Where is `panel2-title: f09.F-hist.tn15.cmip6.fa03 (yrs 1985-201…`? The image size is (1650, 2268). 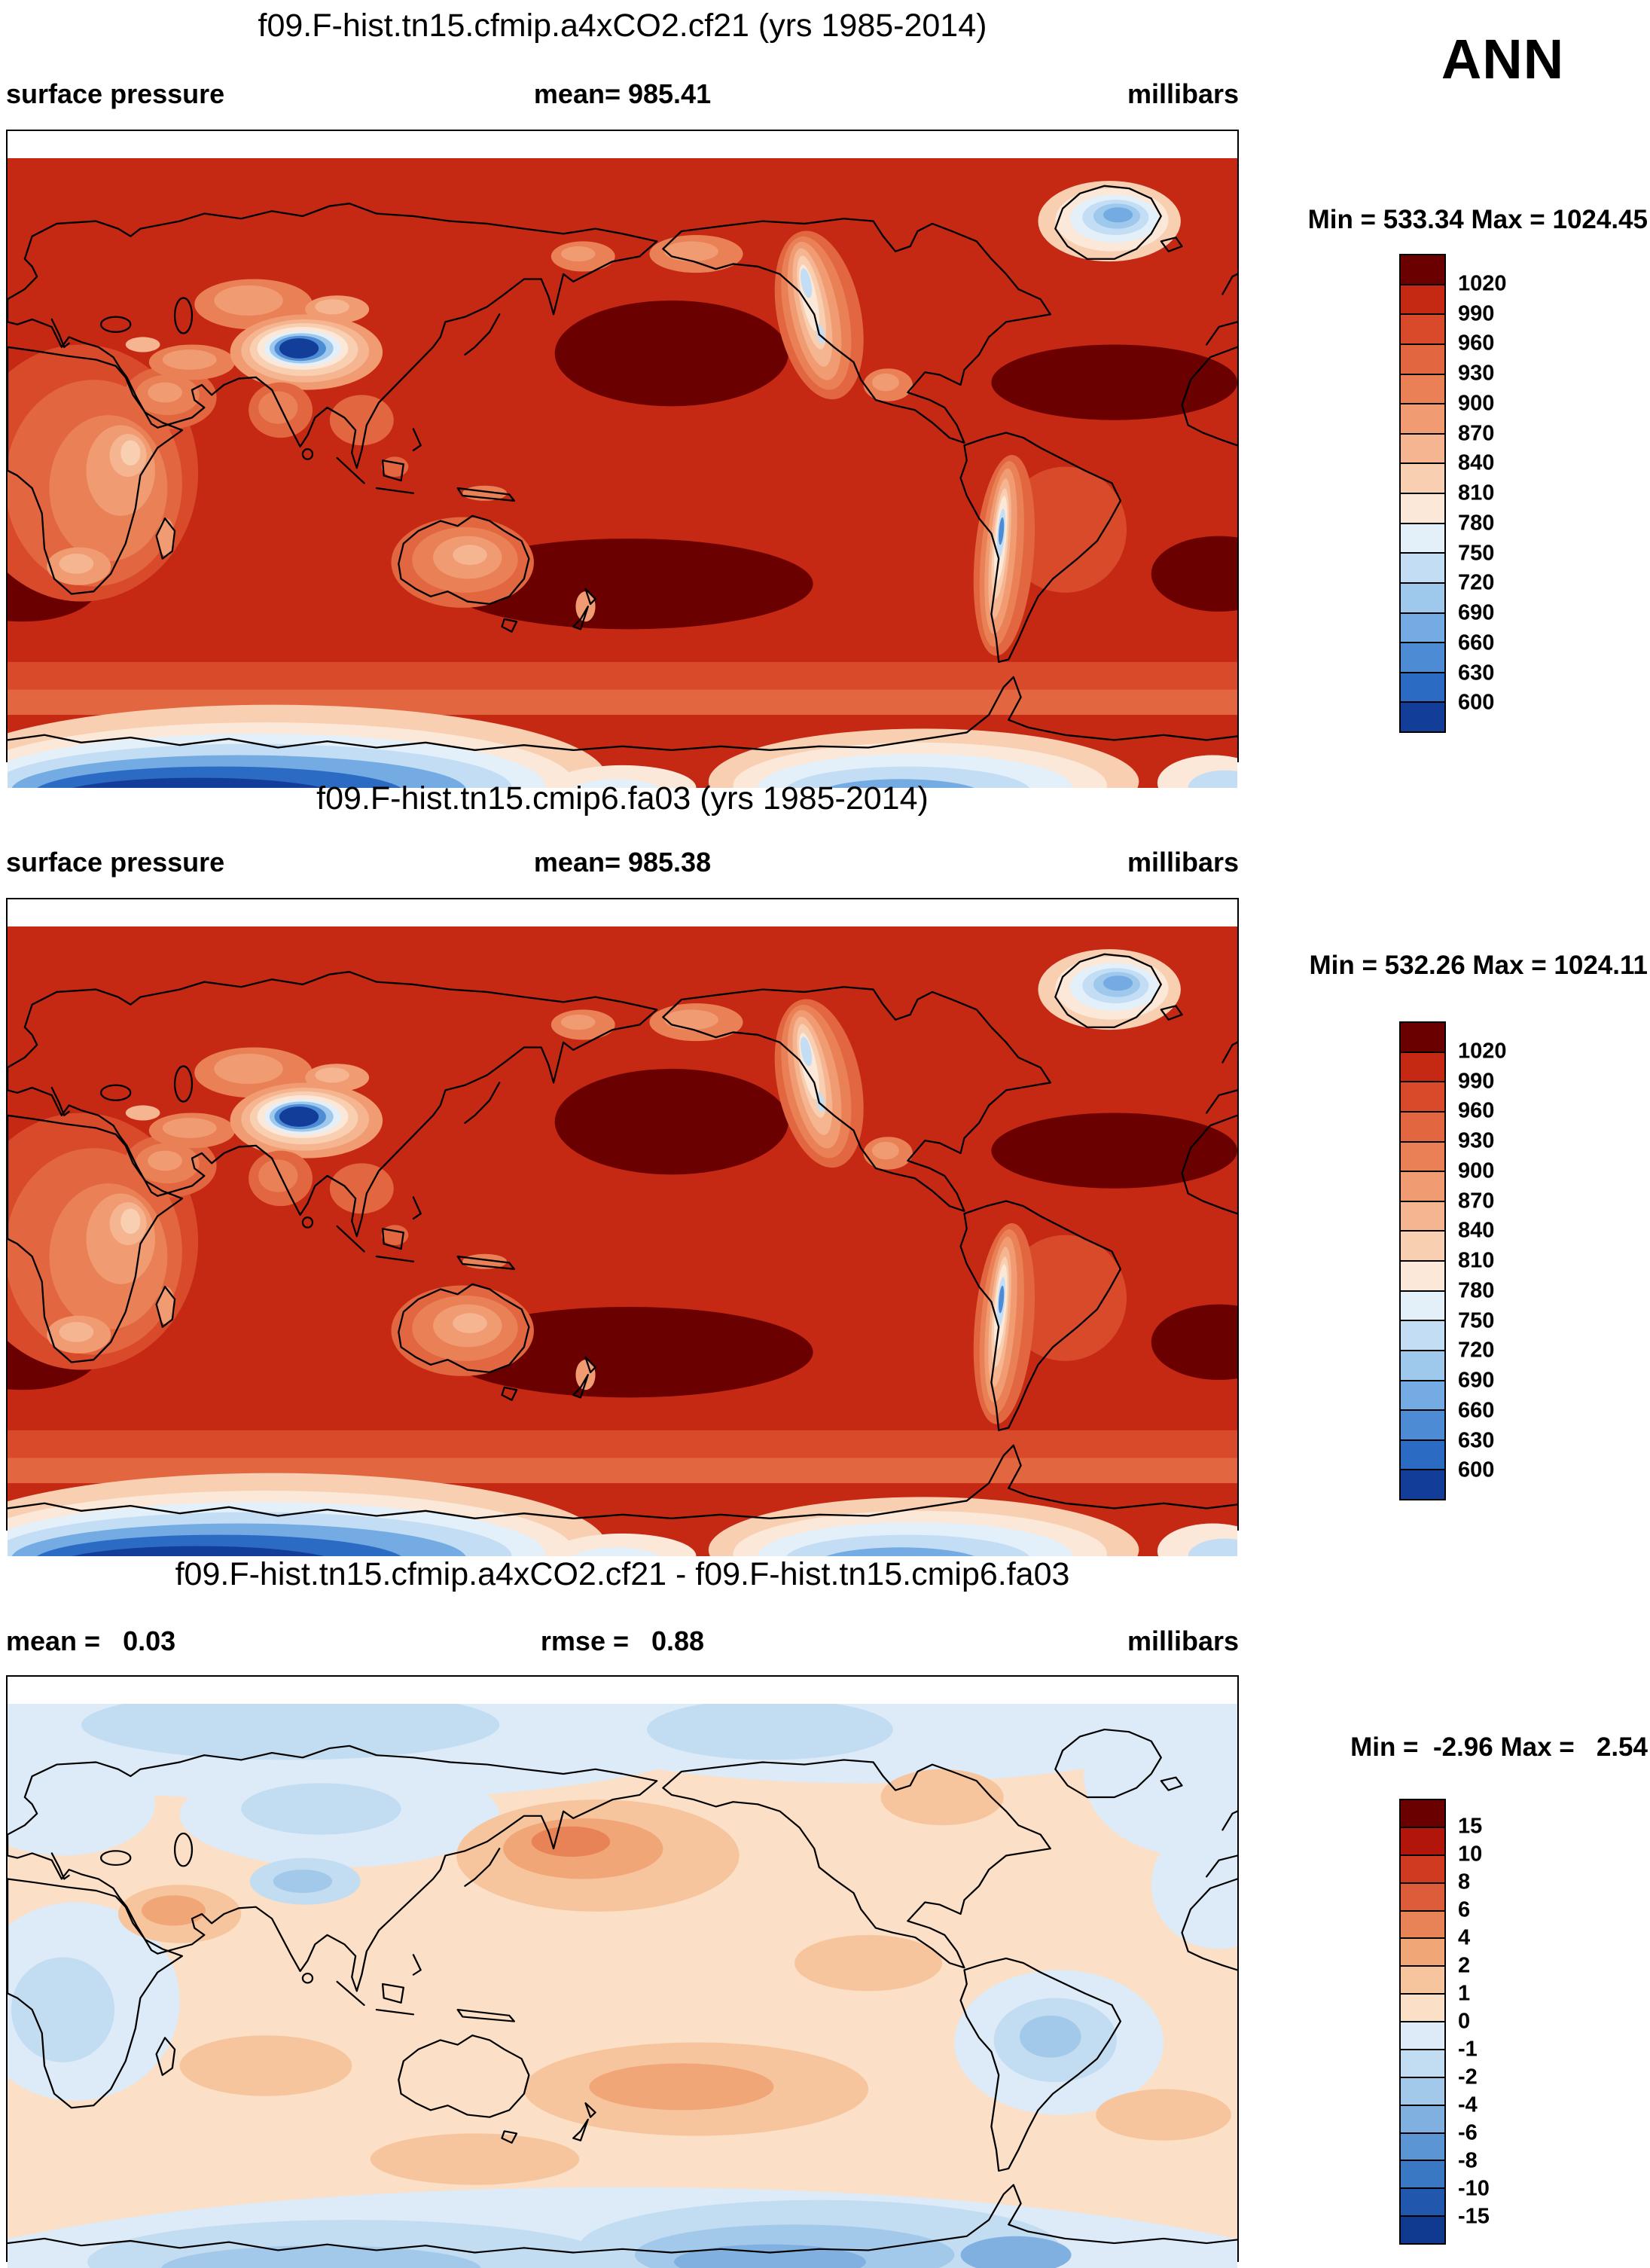
panel2-title: f09.F-hist.tn15.cmip6.fa03 (yrs 1985-201… is located at coordinates (622, 798).